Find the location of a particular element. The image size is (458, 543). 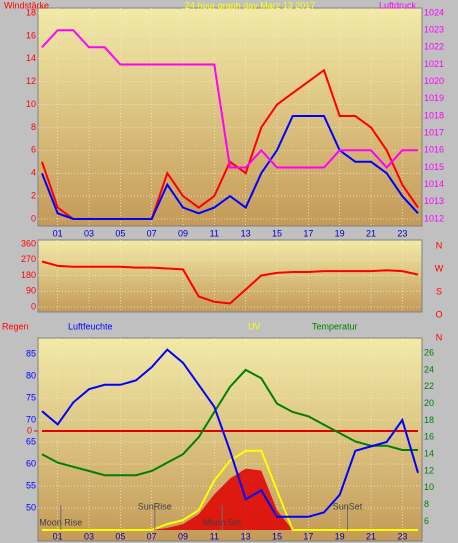

y-axis-label: Windstärke is located at coordinates (26, 5).